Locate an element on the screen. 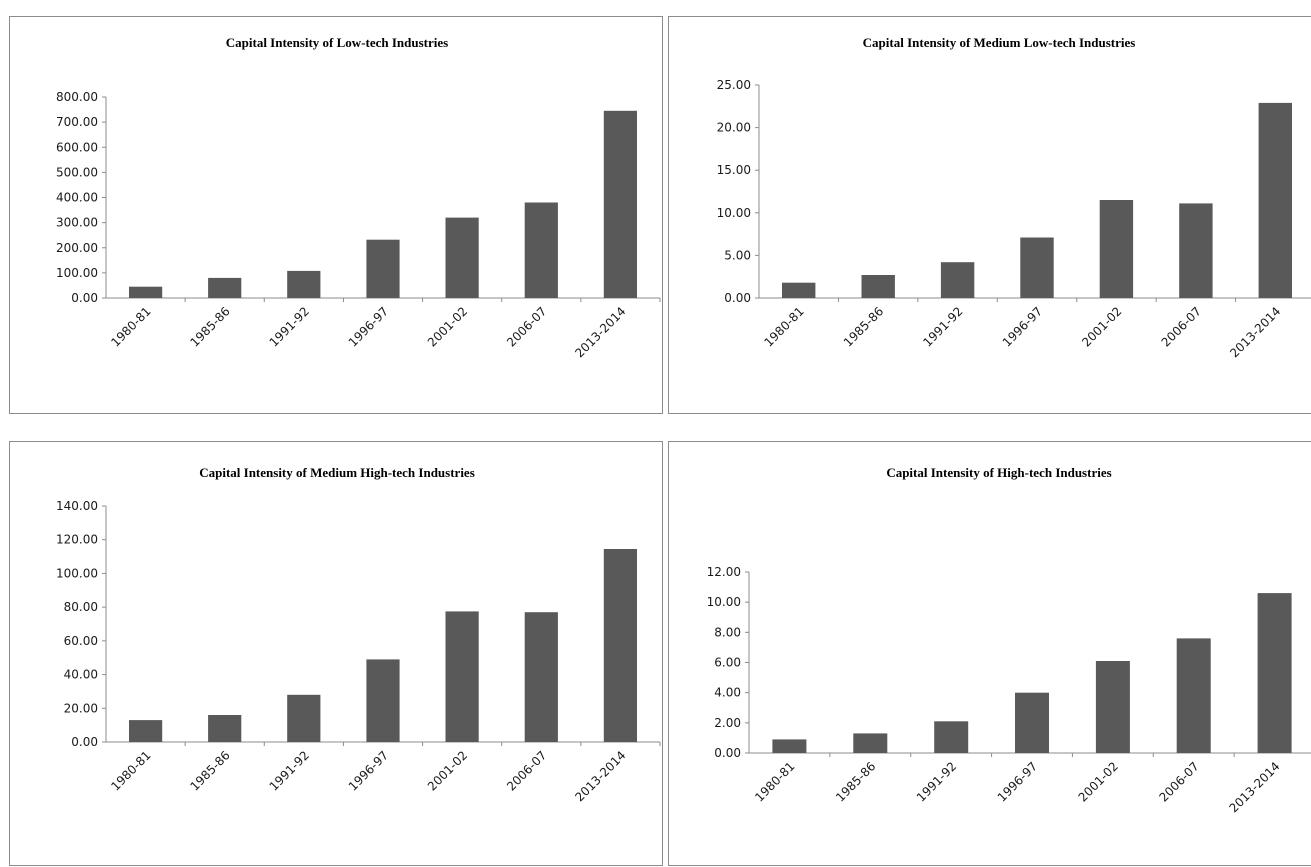 This screenshot has width=1311, height=867. y-tick-label: 80.00 is located at coordinates (81, 607).